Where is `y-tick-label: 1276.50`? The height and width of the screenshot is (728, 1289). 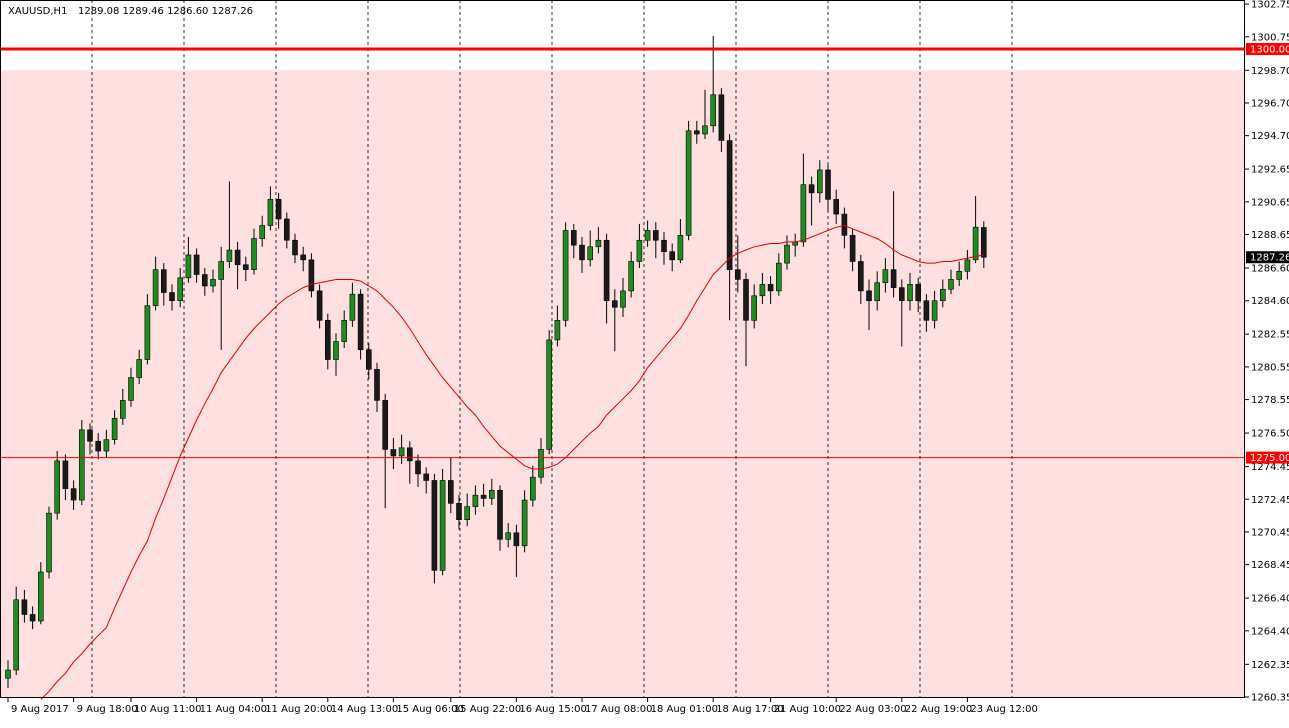
y-tick-label: 1276.50 is located at coordinates (1270, 434).